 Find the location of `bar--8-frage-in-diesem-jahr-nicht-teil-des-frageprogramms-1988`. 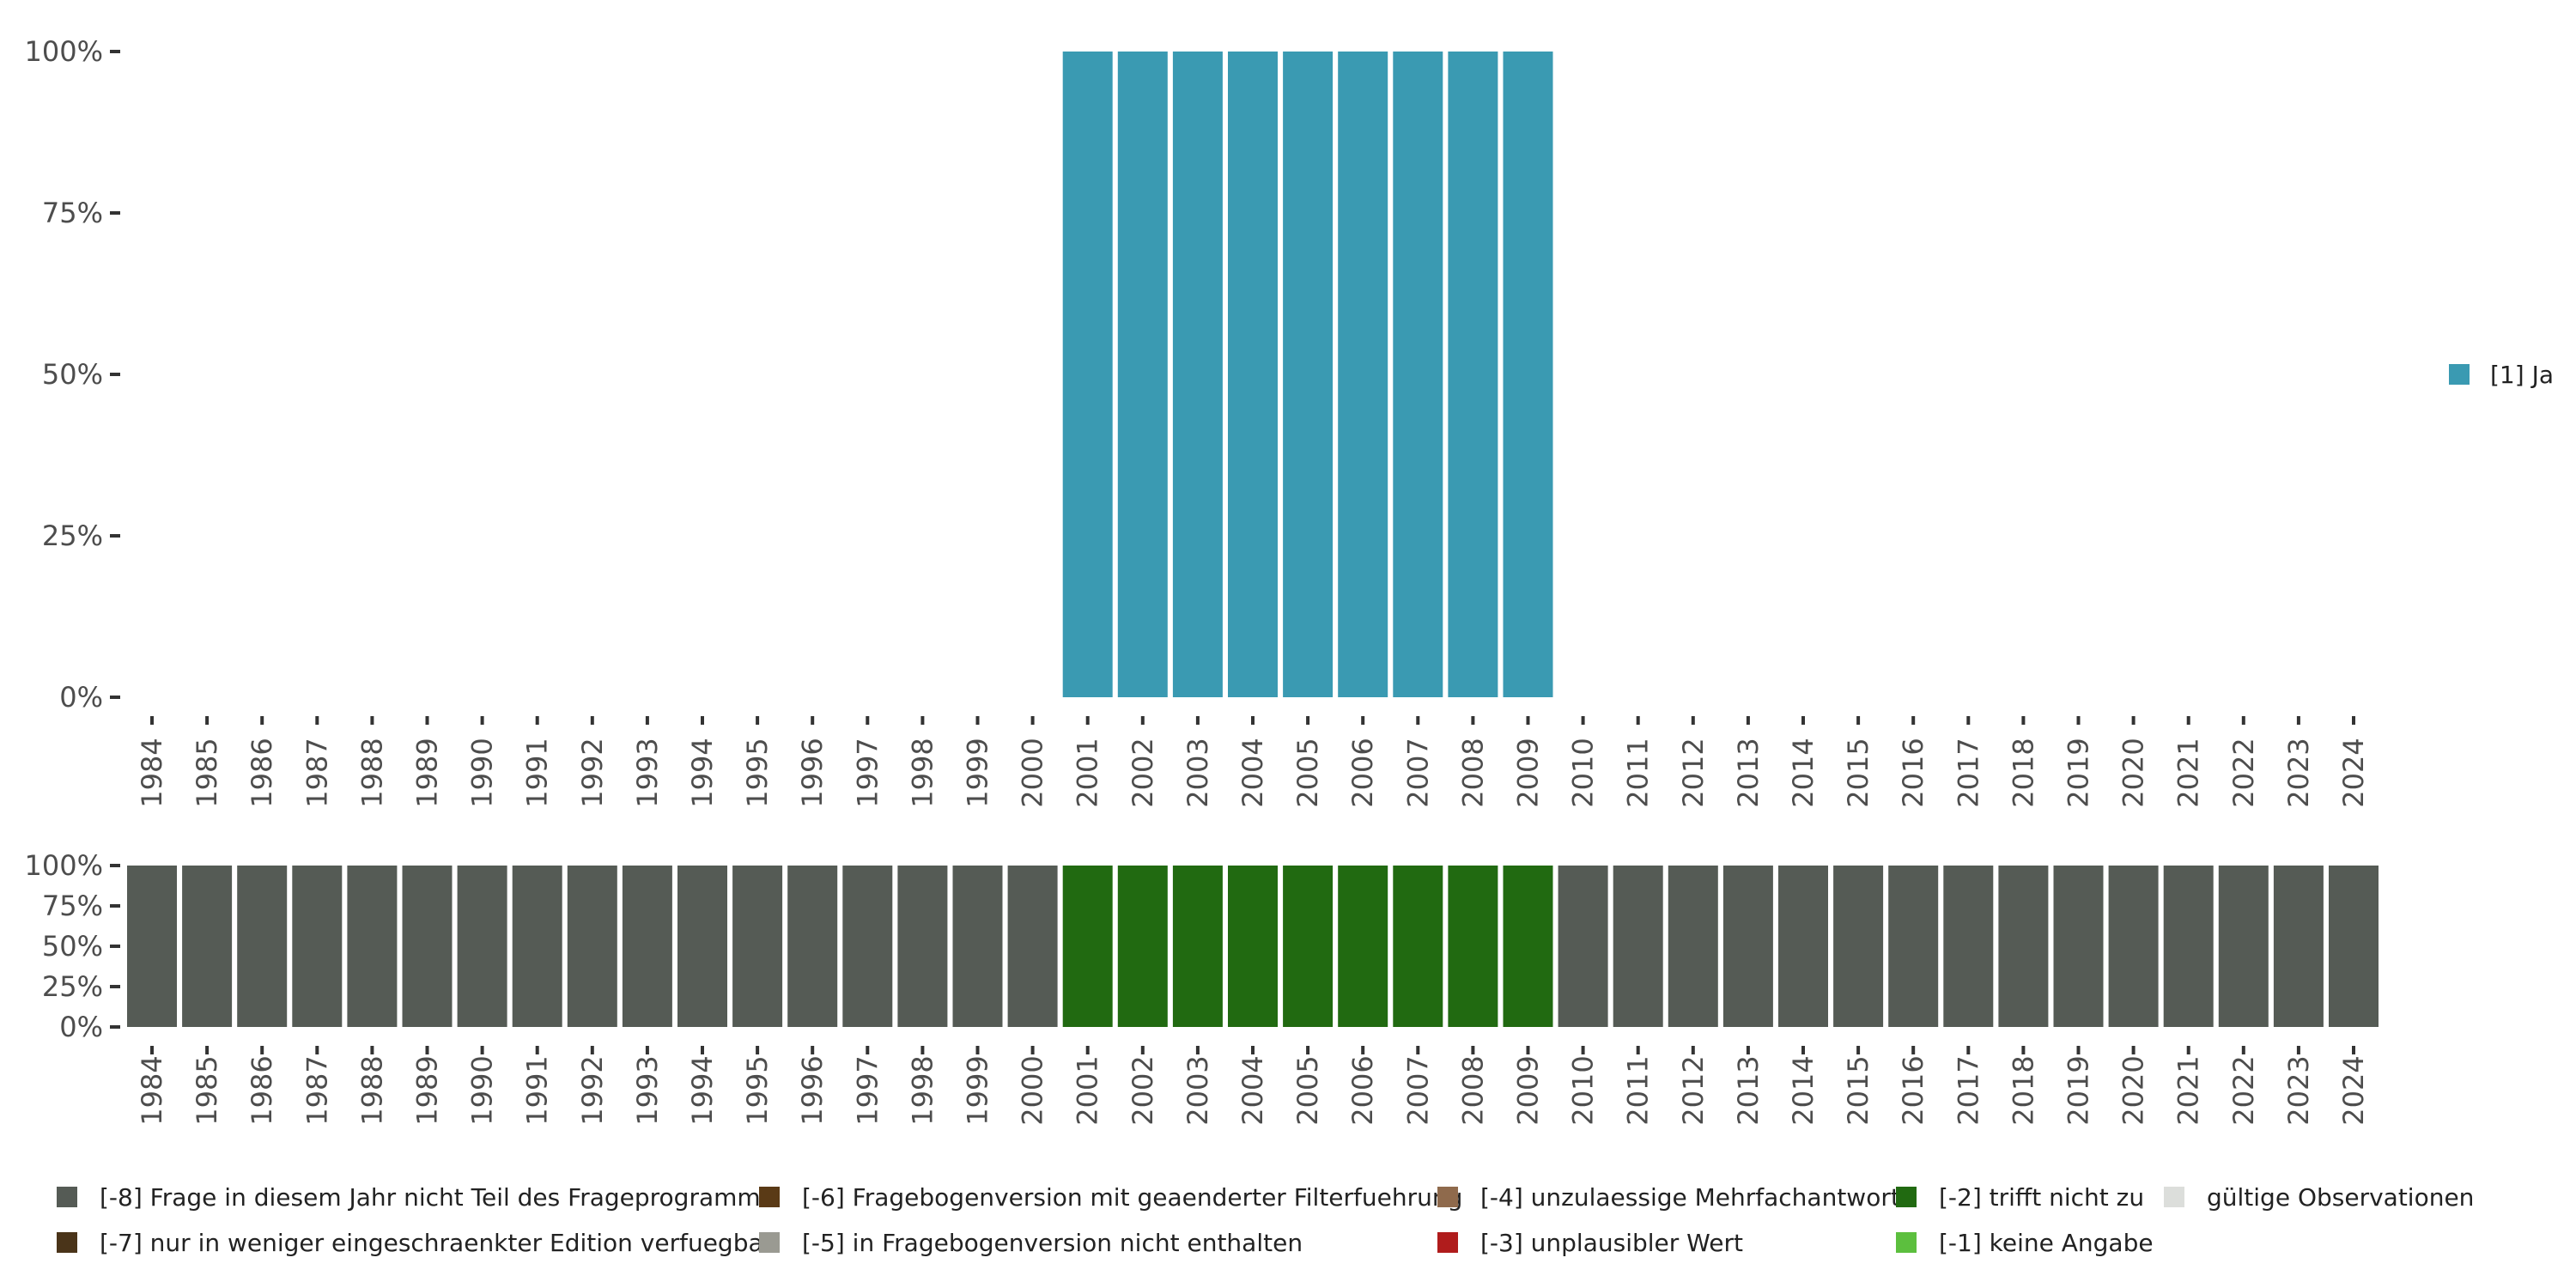

bar--8-frage-in-diesem-jahr-nicht-teil-des-frageprogramms-1988 is located at coordinates (372, 947).